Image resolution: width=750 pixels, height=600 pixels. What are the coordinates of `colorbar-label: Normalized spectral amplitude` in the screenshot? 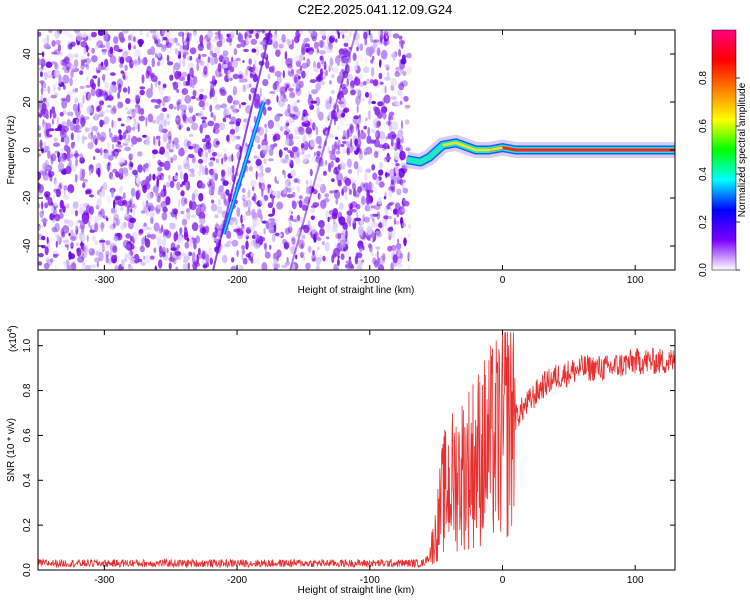 It's located at (742, 149).